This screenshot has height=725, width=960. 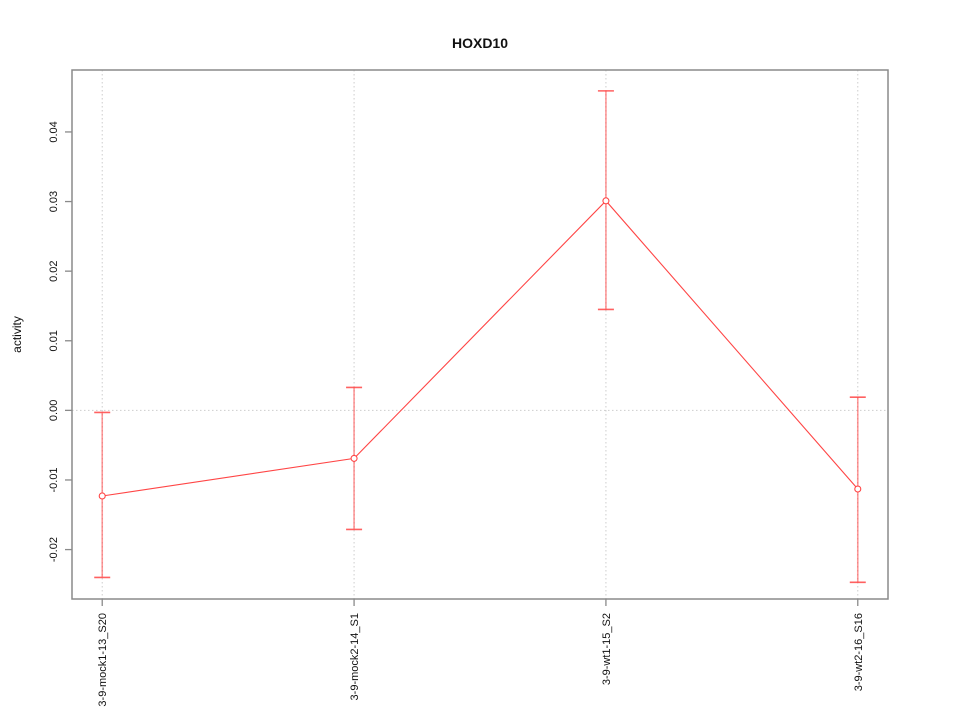 I want to click on y-tick-label: 0.01, so click(x=54, y=340).